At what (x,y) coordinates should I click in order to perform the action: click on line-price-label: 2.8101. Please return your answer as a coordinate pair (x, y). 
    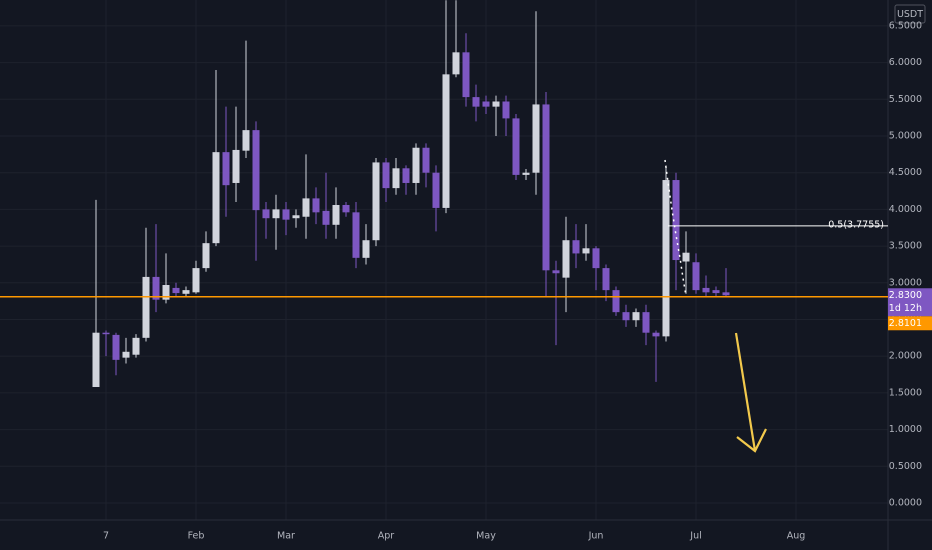
    Looking at the image, I should click on (905, 323).